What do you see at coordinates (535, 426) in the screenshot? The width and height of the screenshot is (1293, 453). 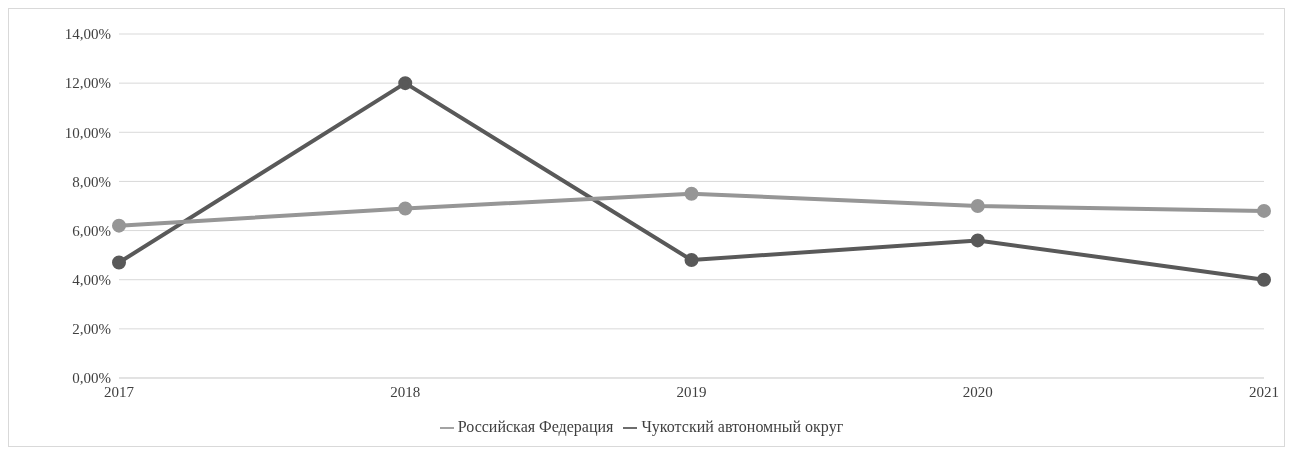 I see `legend-label: Российская Федерация` at bounding box center [535, 426].